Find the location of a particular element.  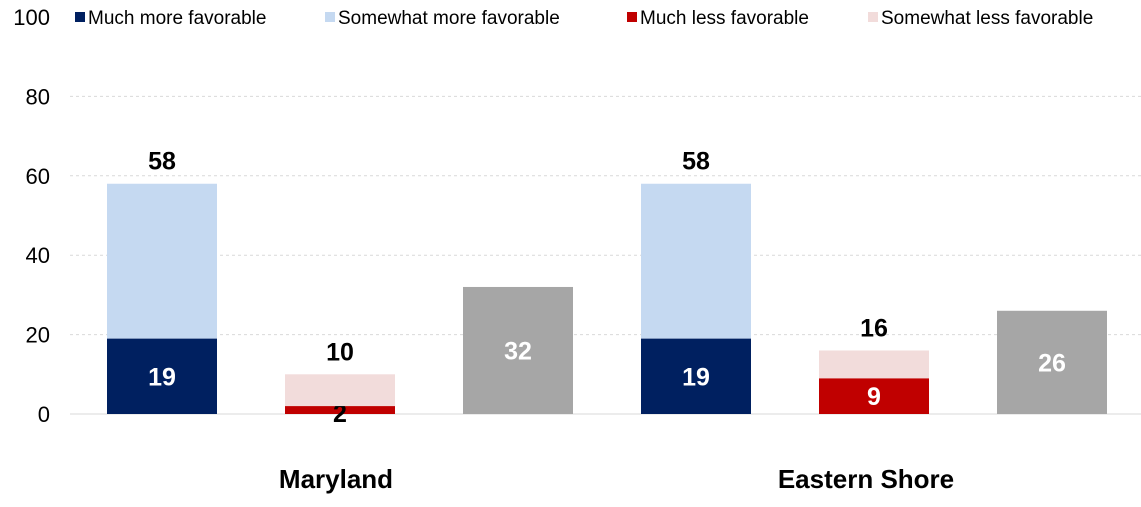

y-axis: 0 20 40 60 80 100 is located at coordinates (31, 216).